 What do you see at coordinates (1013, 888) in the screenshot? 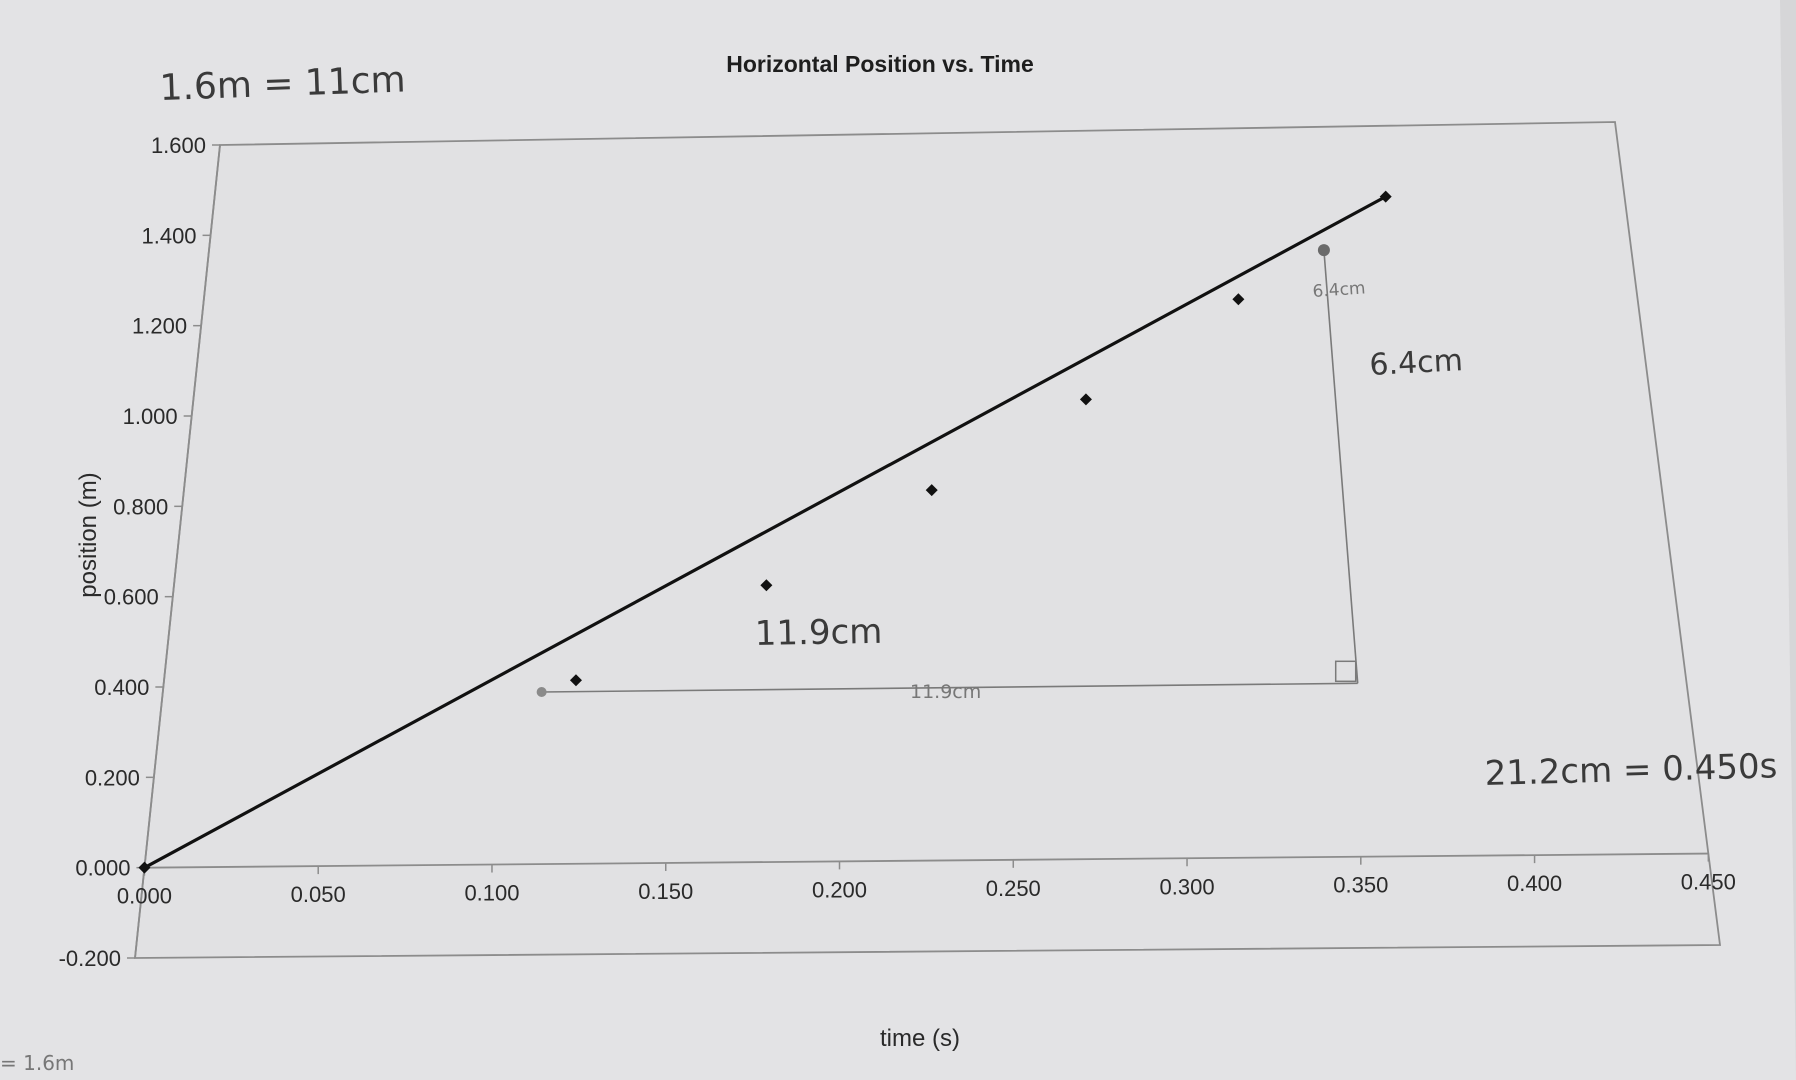
I see `x-tick-label: 0.250` at bounding box center [1013, 888].